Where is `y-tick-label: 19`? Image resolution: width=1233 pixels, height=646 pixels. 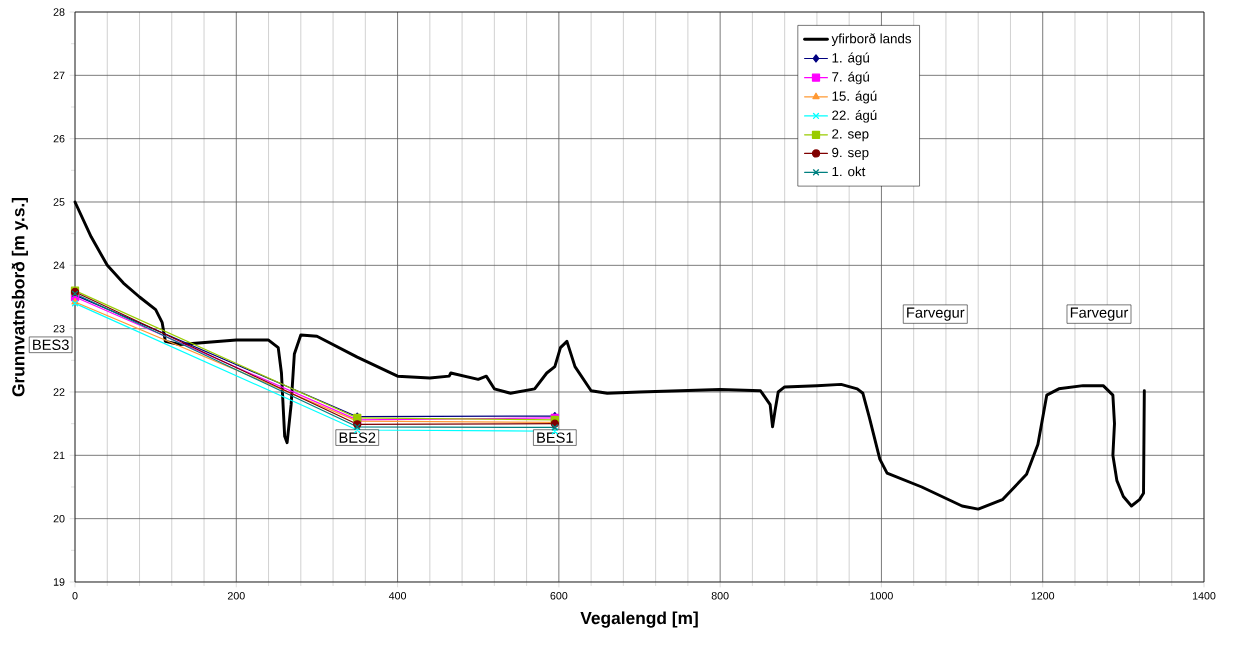
y-tick-label: 19 is located at coordinates (59, 582).